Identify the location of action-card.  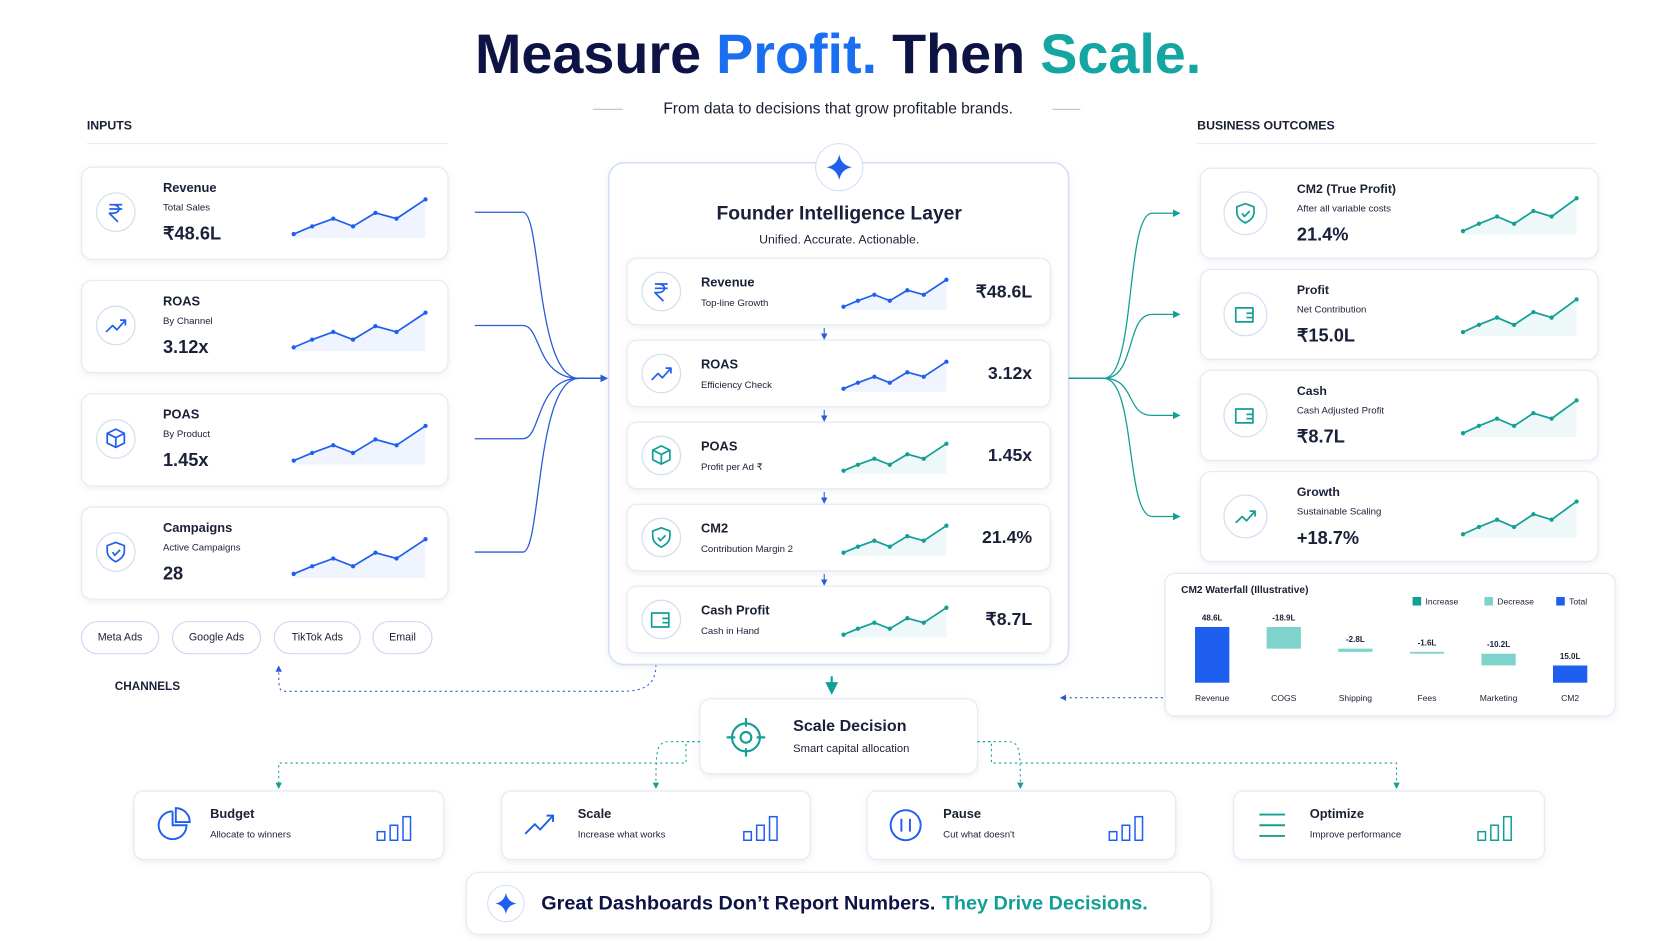
(289, 825).